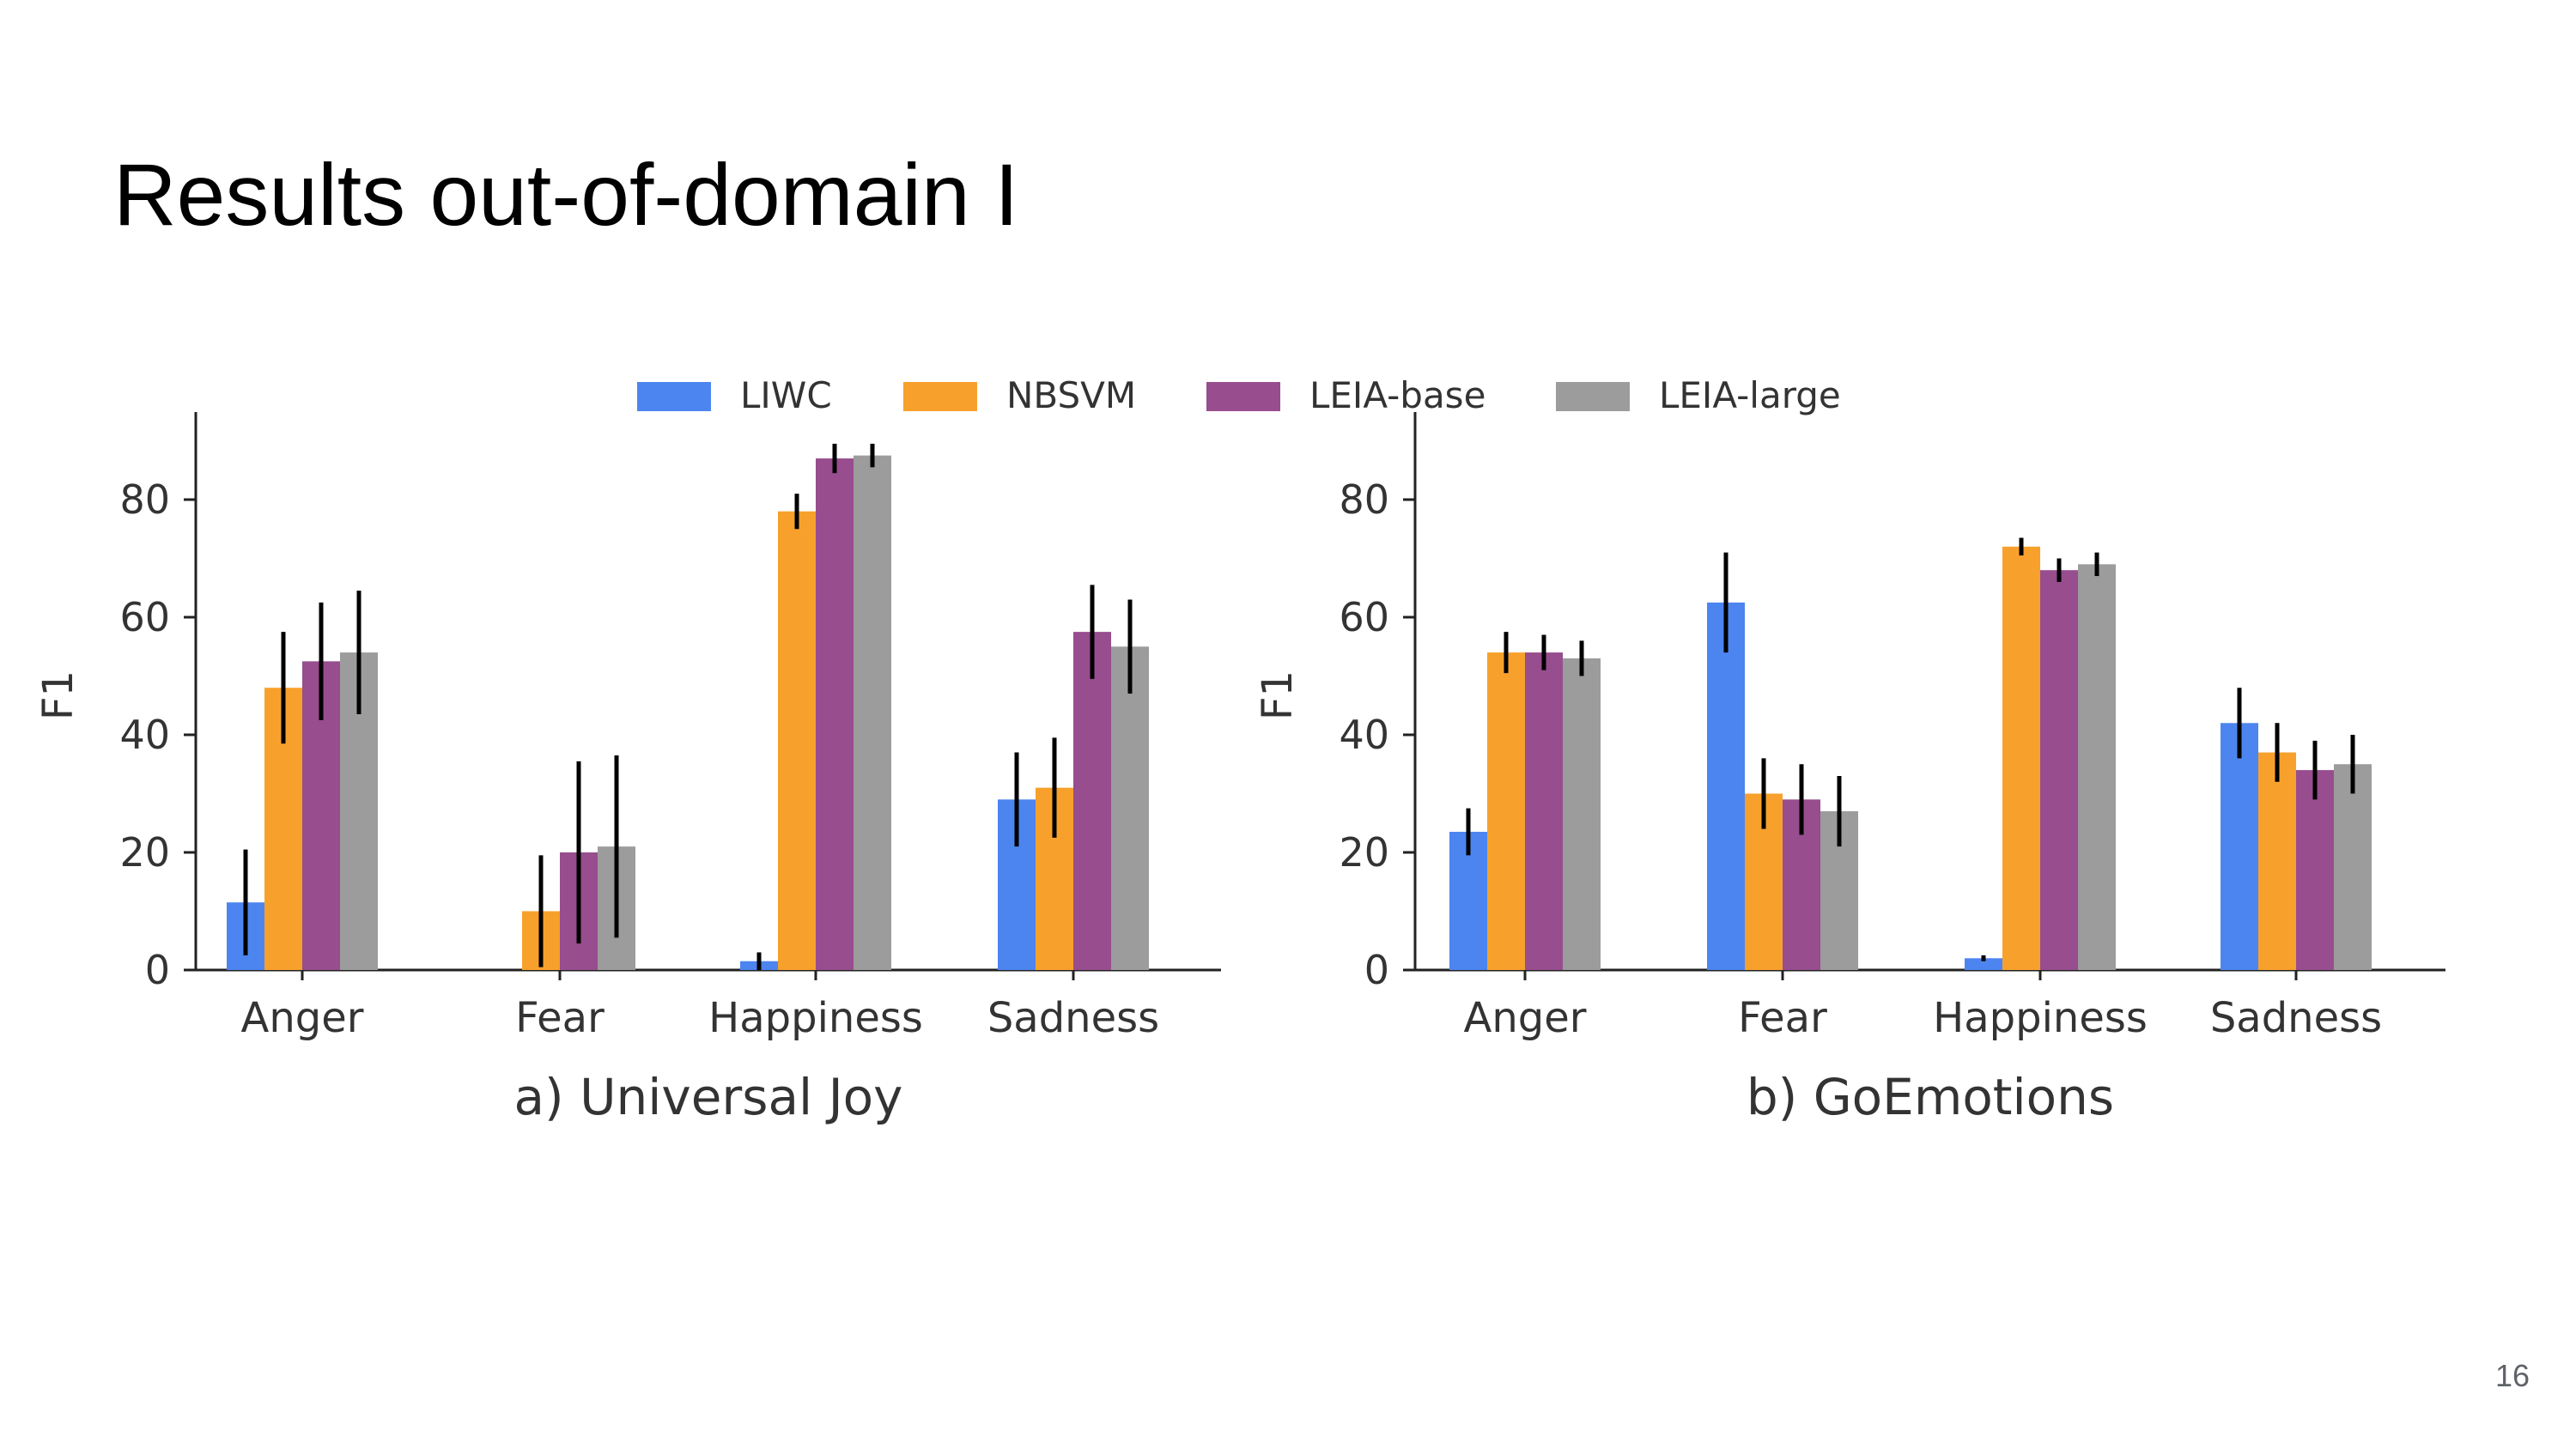  I want to click on legend-label: LIWC, so click(786, 395).